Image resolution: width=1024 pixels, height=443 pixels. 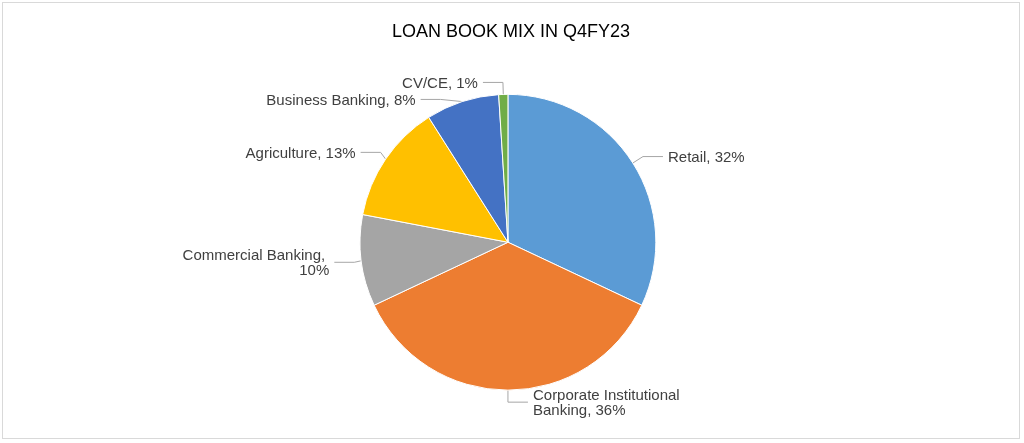 What do you see at coordinates (706, 157) in the screenshot?
I see `slice-label: Retail, 32%` at bounding box center [706, 157].